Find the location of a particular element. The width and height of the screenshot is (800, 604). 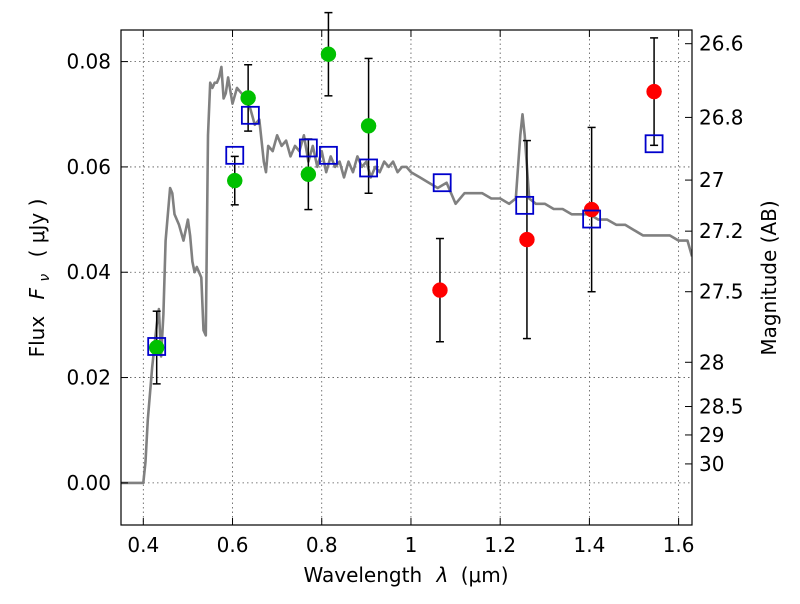

x-tick-label: 1 is located at coordinates (411, 545).